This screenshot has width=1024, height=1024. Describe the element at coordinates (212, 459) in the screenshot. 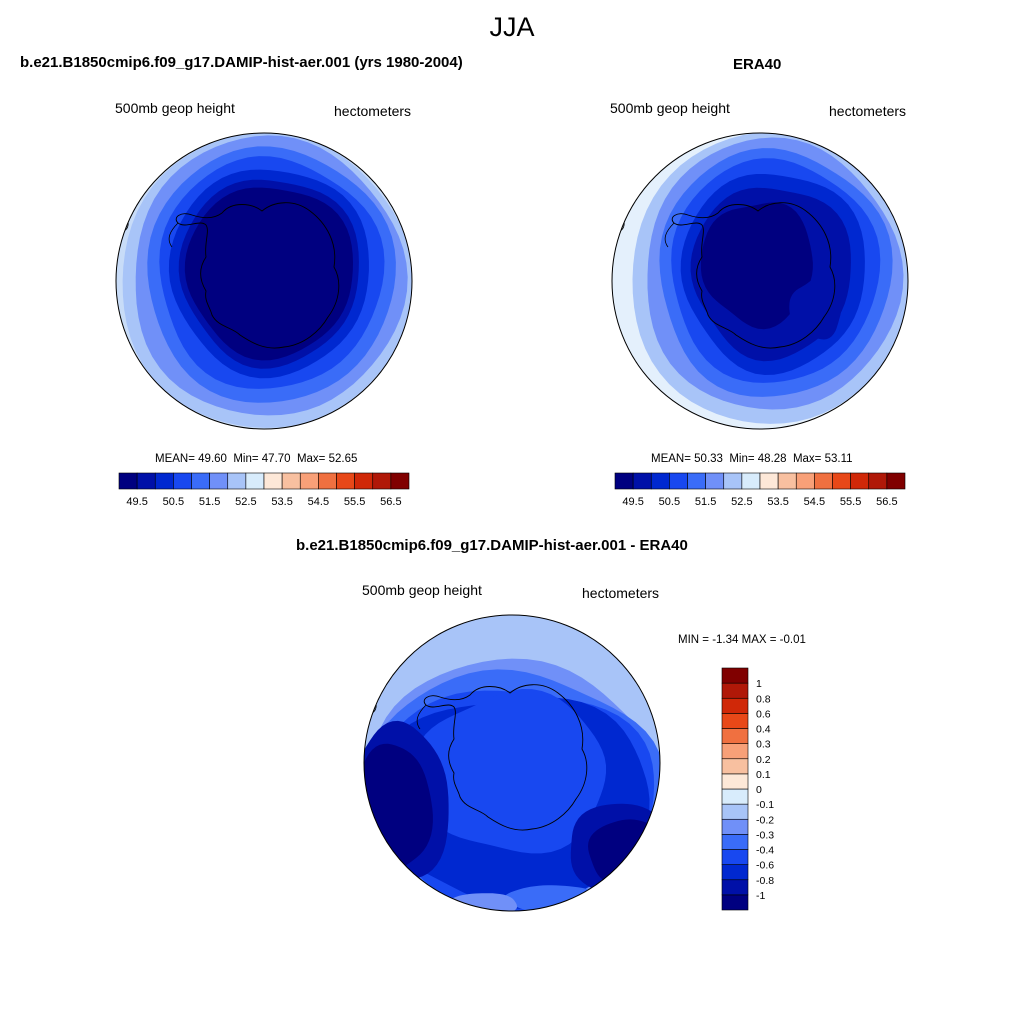

I see `left-mean-value: 49.60` at that location.